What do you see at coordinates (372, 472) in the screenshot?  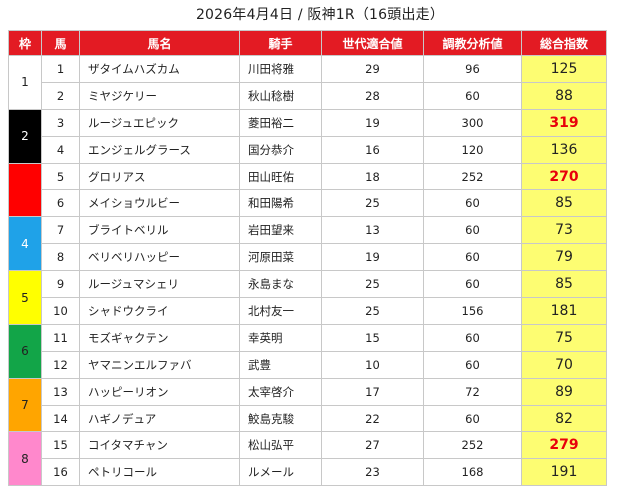 I see `generation-value-cell: 23` at bounding box center [372, 472].